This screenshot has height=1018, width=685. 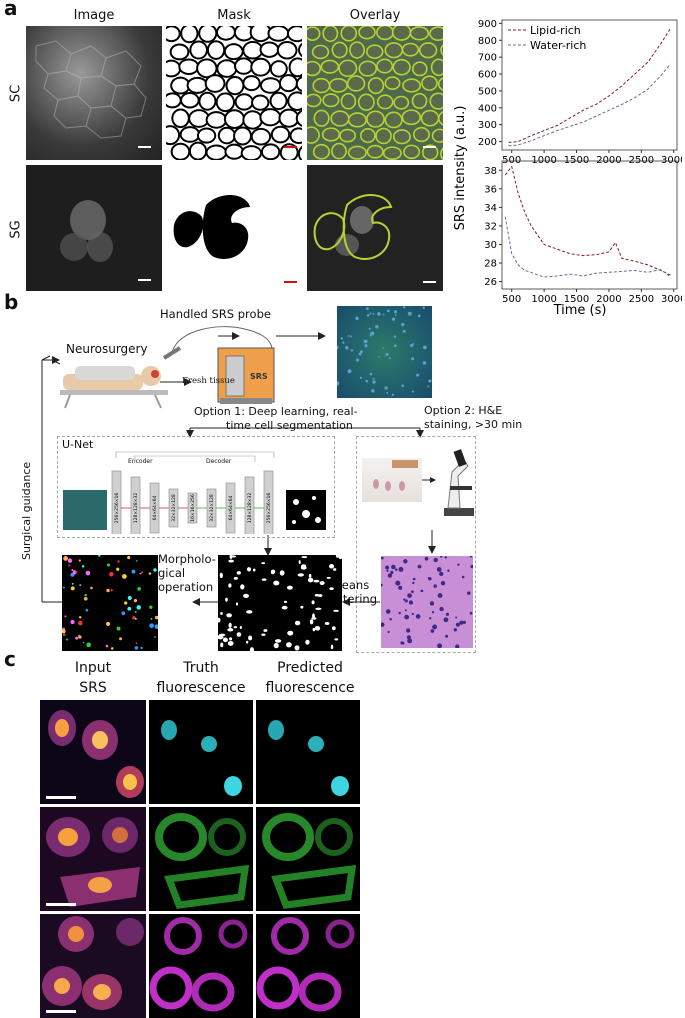 I want to click on c-row3-predicted, so click(x=308, y=966).